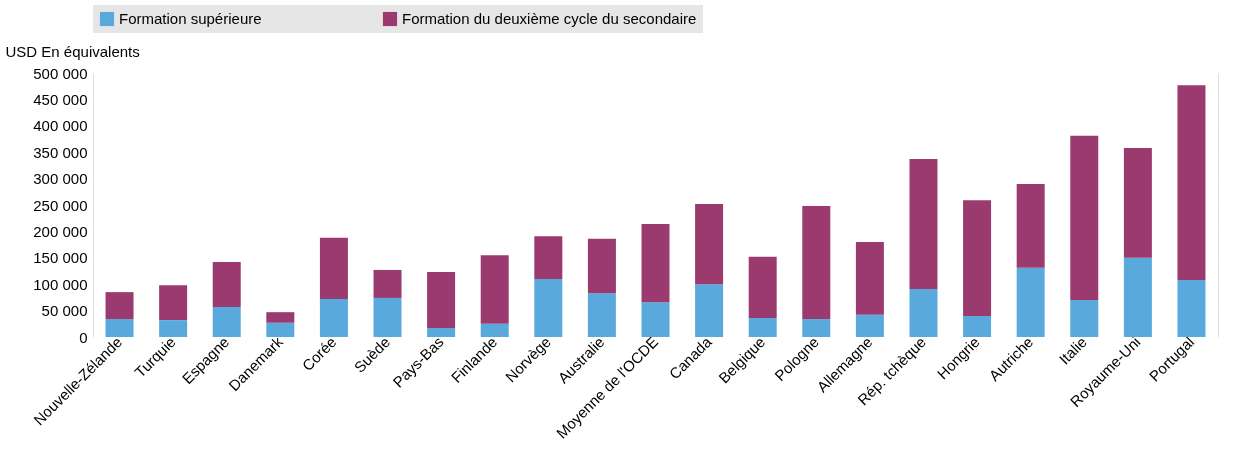 This screenshot has width=1234, height=468. Describe the element at coordinates (60, 258) in the screenshot. I see `y-tick-label: 150 000` at that location.